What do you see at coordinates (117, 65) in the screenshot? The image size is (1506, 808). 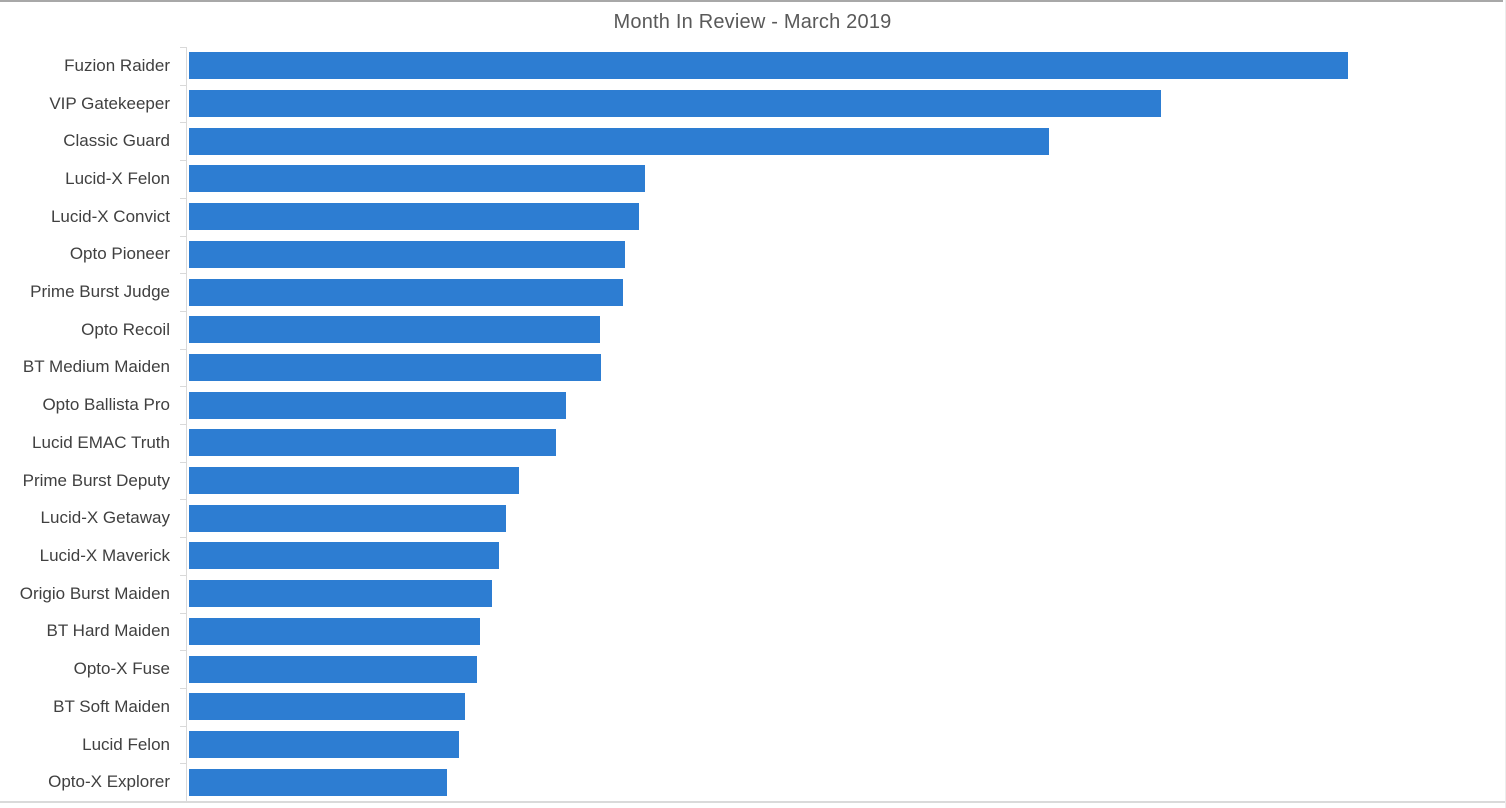 I see `category-label: Fuzion Raider` at bounding box center [117, 65].